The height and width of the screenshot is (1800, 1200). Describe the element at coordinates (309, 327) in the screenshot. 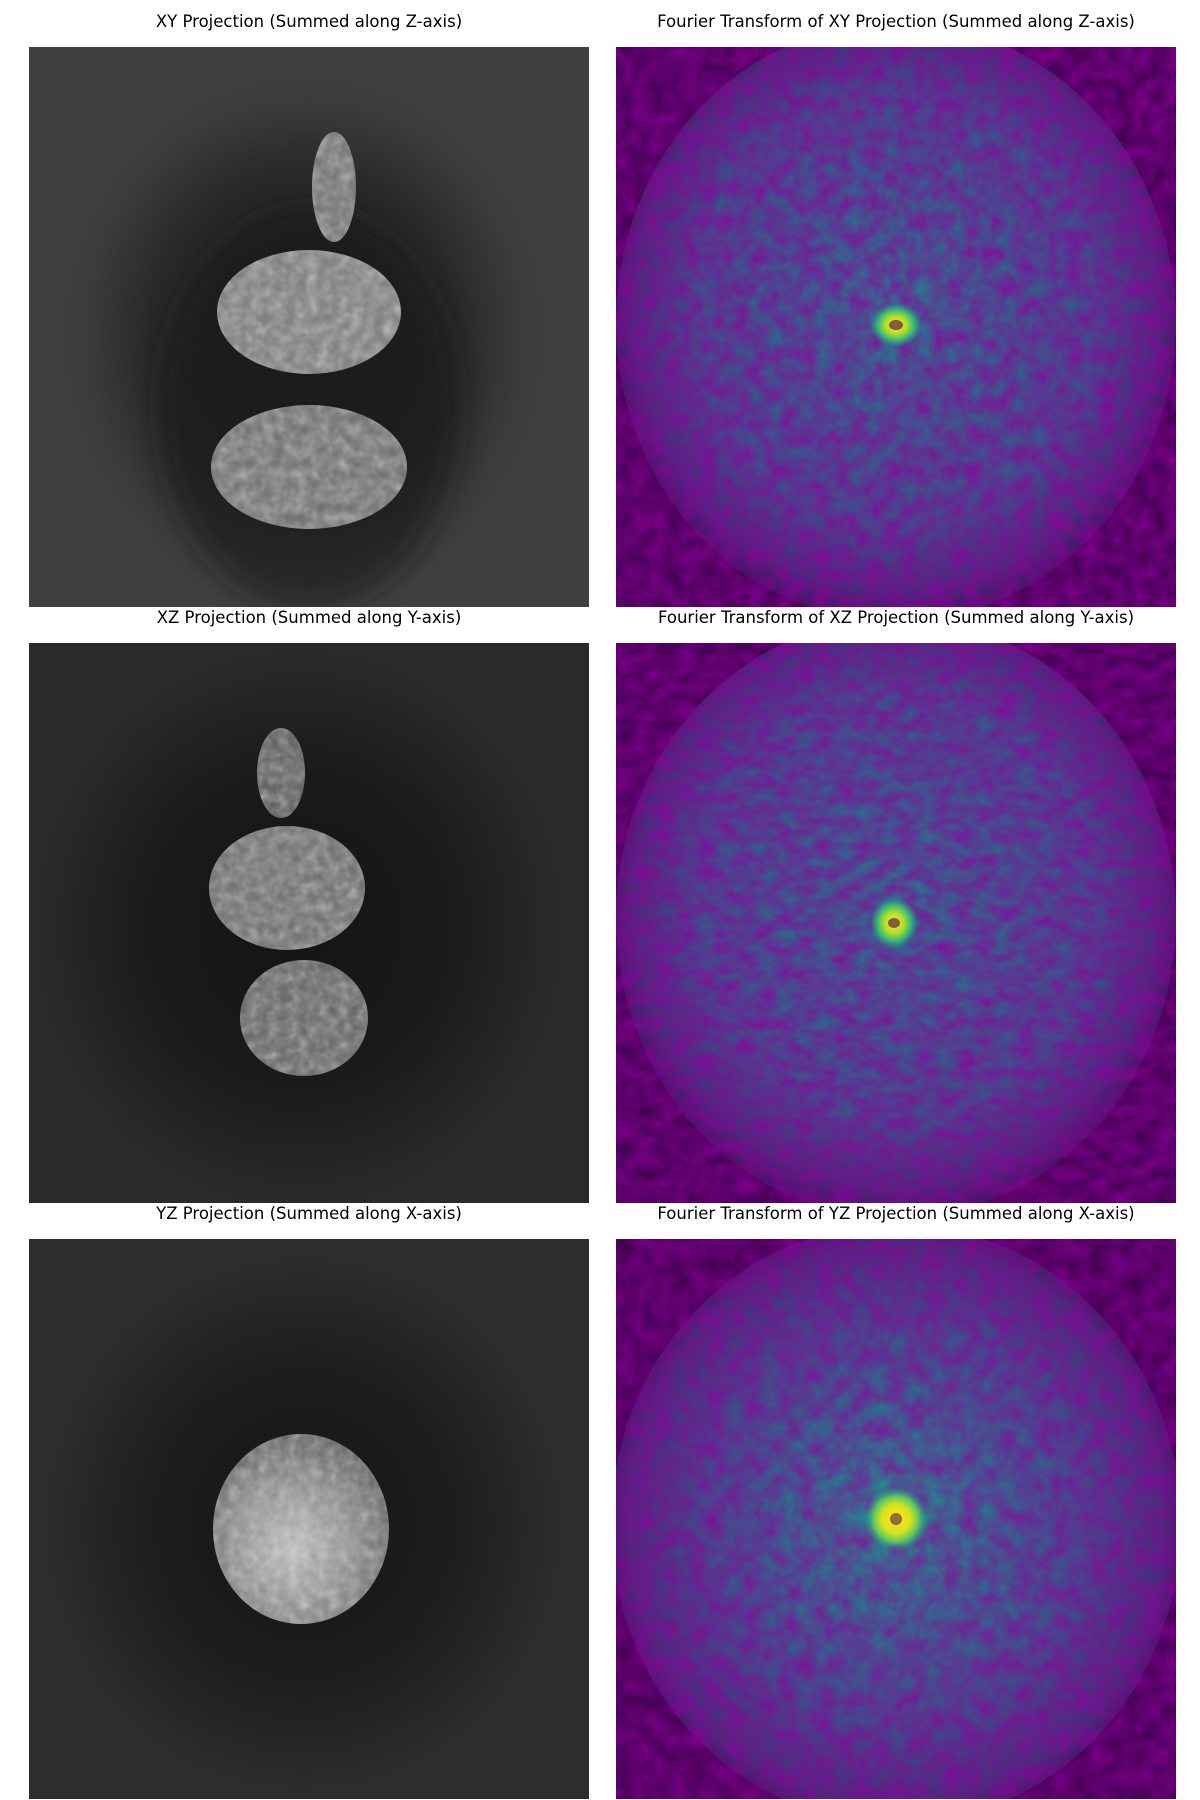

I see `xy-projection-image` at that location.